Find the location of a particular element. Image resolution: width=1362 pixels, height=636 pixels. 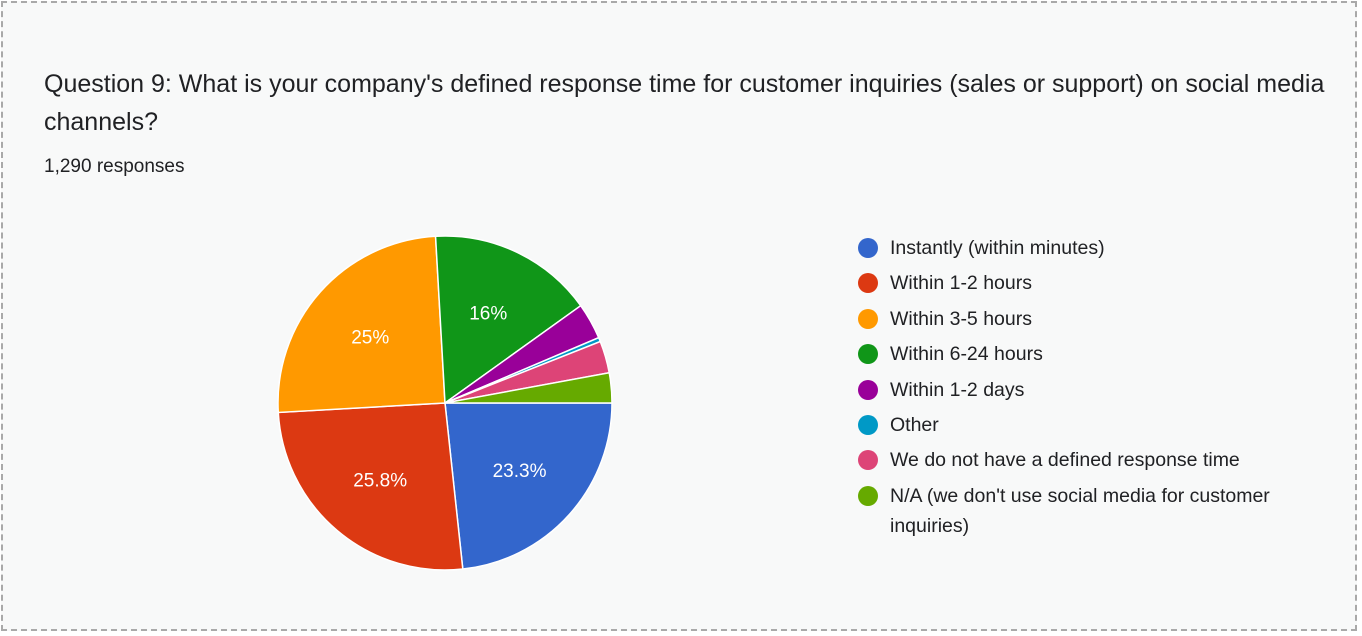

legend-item: Within 3-5 hours is located at coordinates (1078, 319).